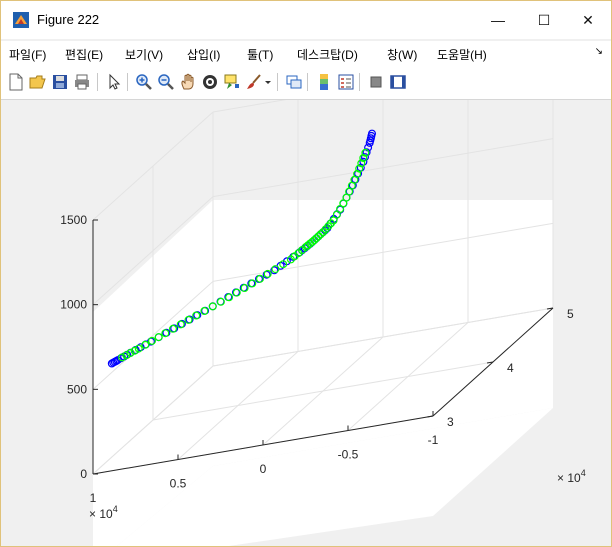 The height and width of the screenshot is (547, 612). What do you see at coordinates (260, 55) in the screenshot?
I see `menu-tools: 툴(T)` at bounding box center [260, 55].